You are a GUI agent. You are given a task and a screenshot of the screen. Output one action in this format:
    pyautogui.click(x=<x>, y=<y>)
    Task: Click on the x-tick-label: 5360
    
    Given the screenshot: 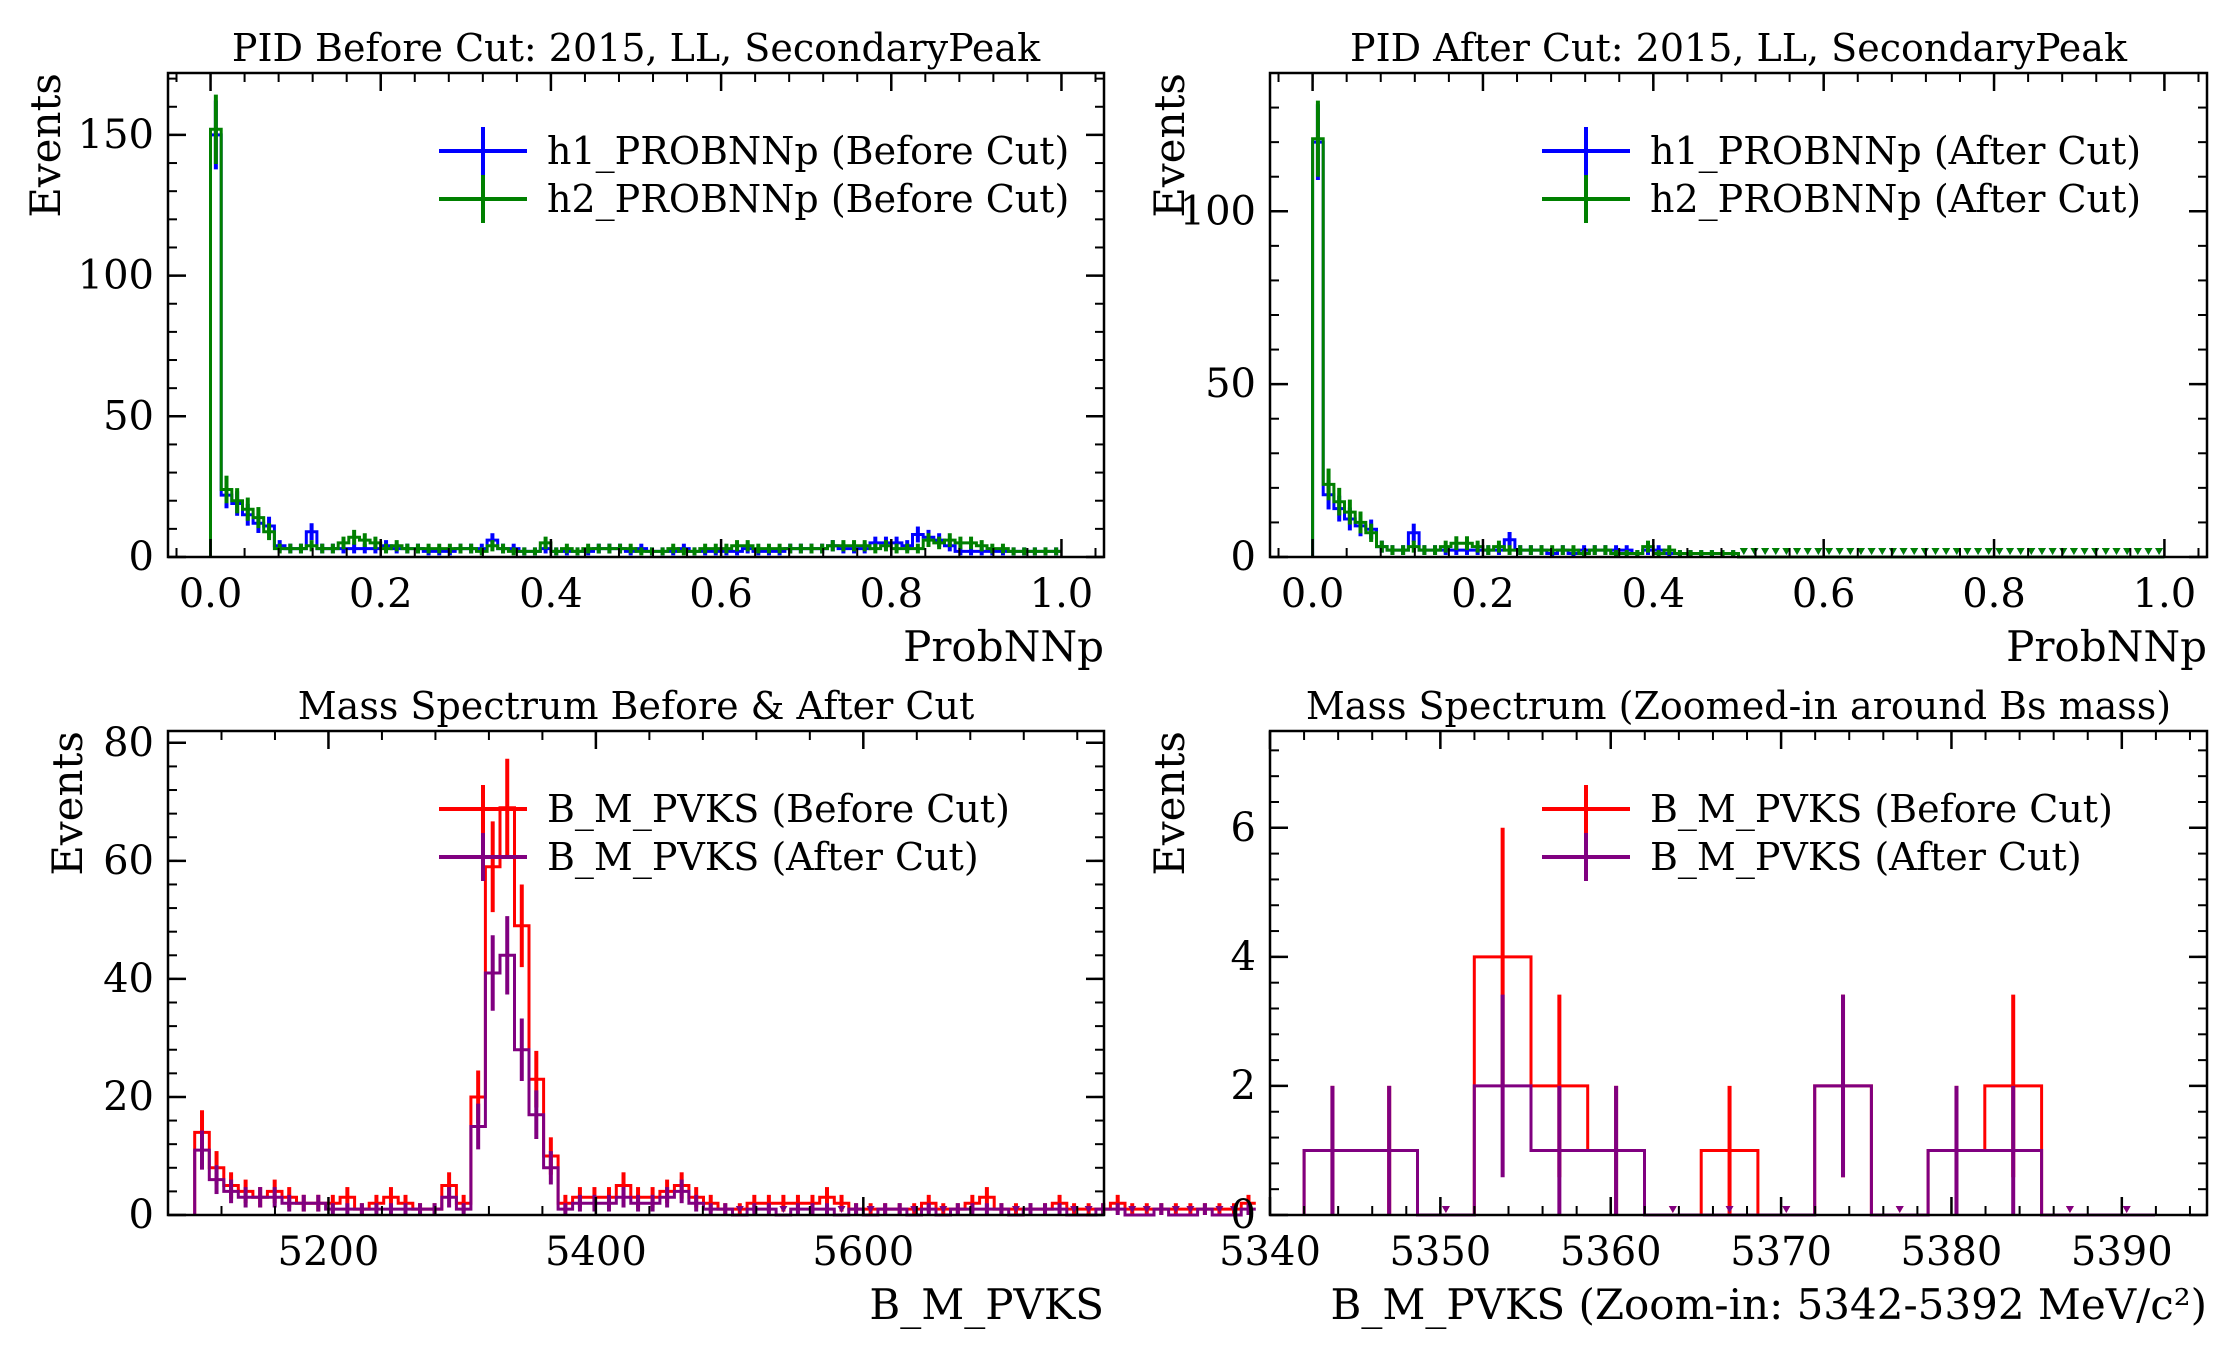 What is the action you would take?
    pyautogui.click(x=1611, y=1252)
    